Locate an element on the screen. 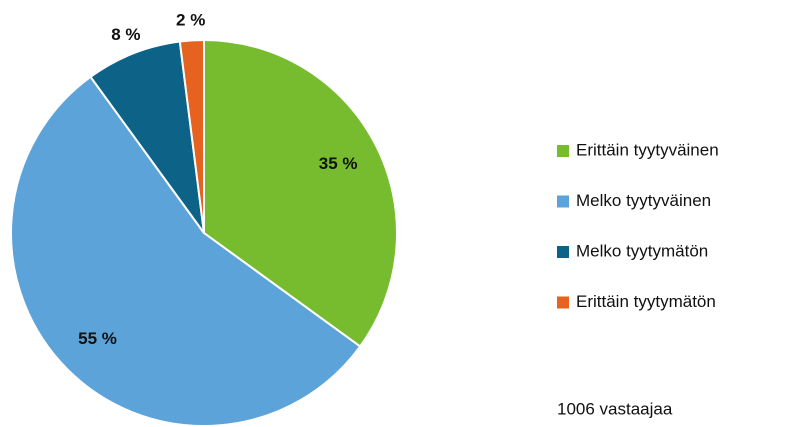 This screenshot has height=427, width=794. legend-label: Erittäin tyytyväinen is located at coordinates (647, 149).